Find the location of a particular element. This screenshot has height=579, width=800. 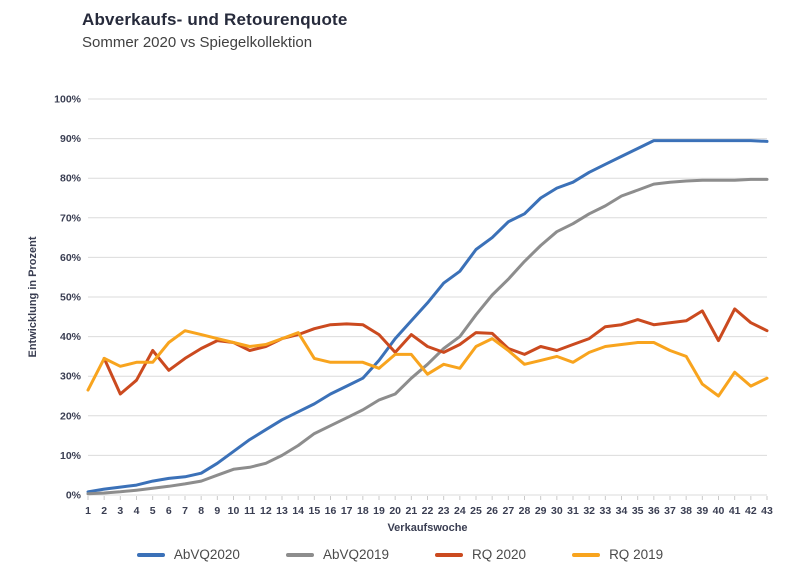

y-tick-label: 80% is located at coordinates (71, 179).